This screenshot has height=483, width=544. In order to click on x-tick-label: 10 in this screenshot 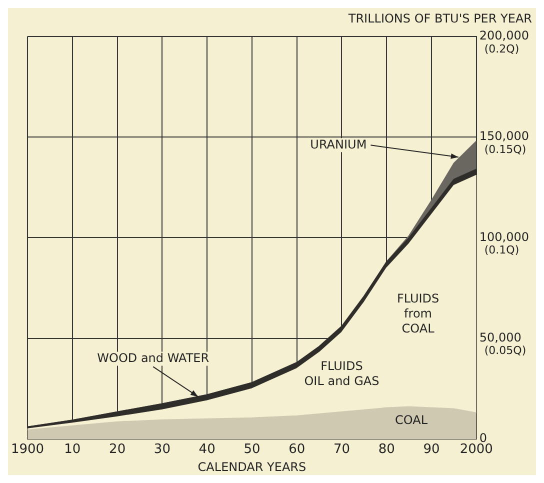, I will do `click(72, 450)`.